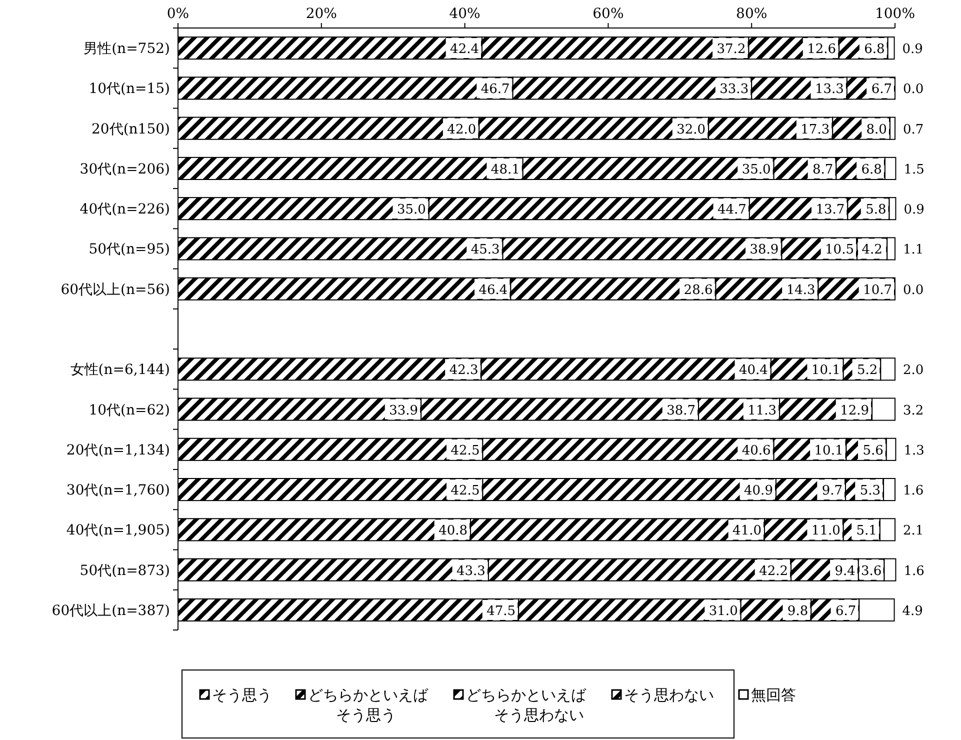  What do you see at coordinates (912, 611) in the screenshot?
I see `data-label: 4.9` at bounding box center [912, 611].